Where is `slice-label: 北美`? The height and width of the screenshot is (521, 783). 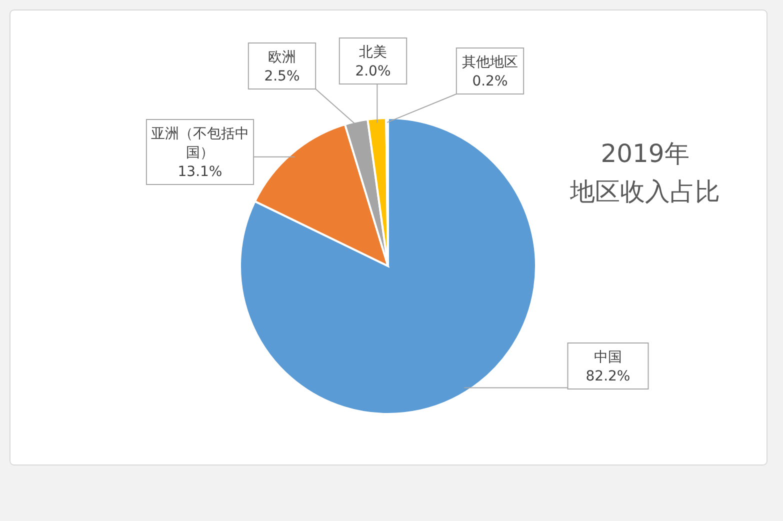 slice-label: 北美 is located at coordinates (373, 52).